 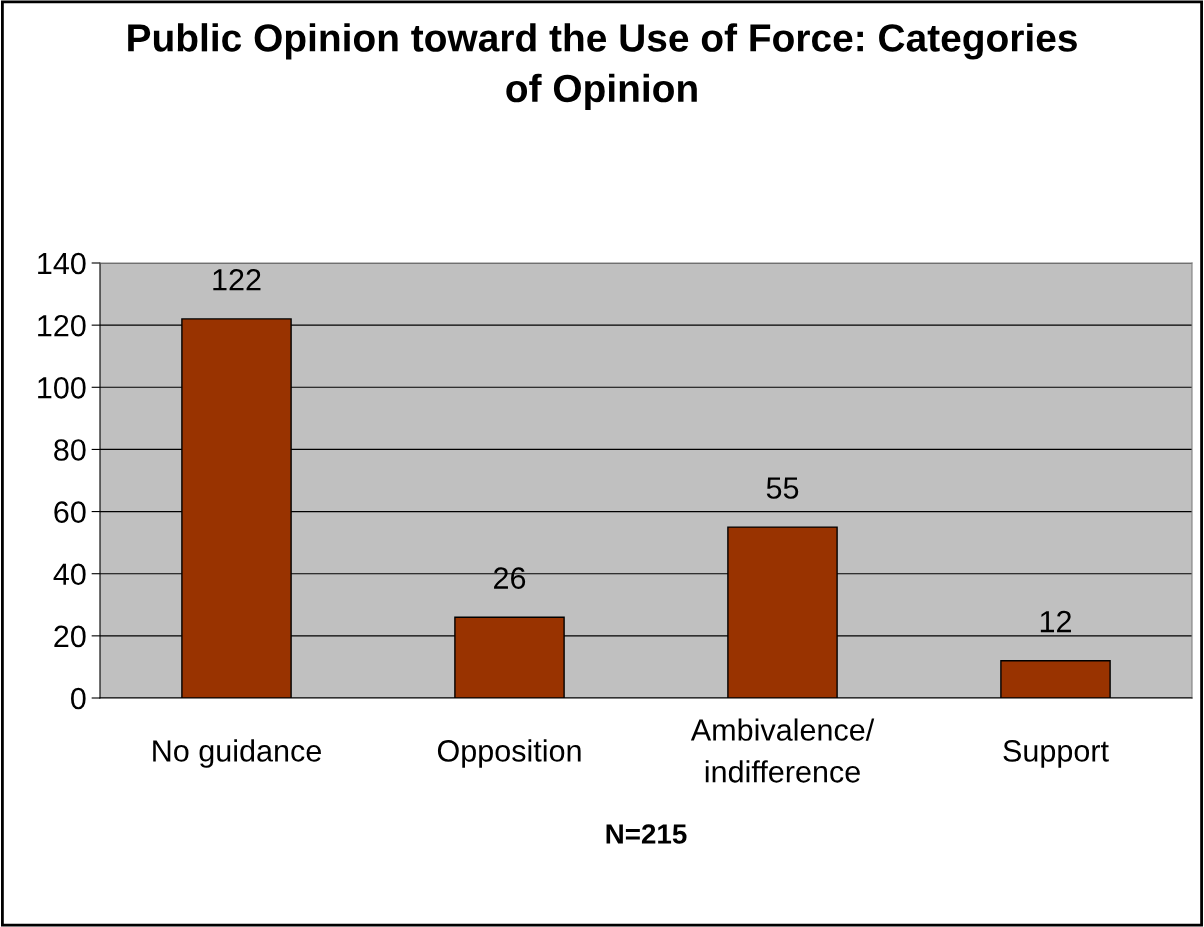 I want to click on data-label: 122, so click(x=237, y=280).